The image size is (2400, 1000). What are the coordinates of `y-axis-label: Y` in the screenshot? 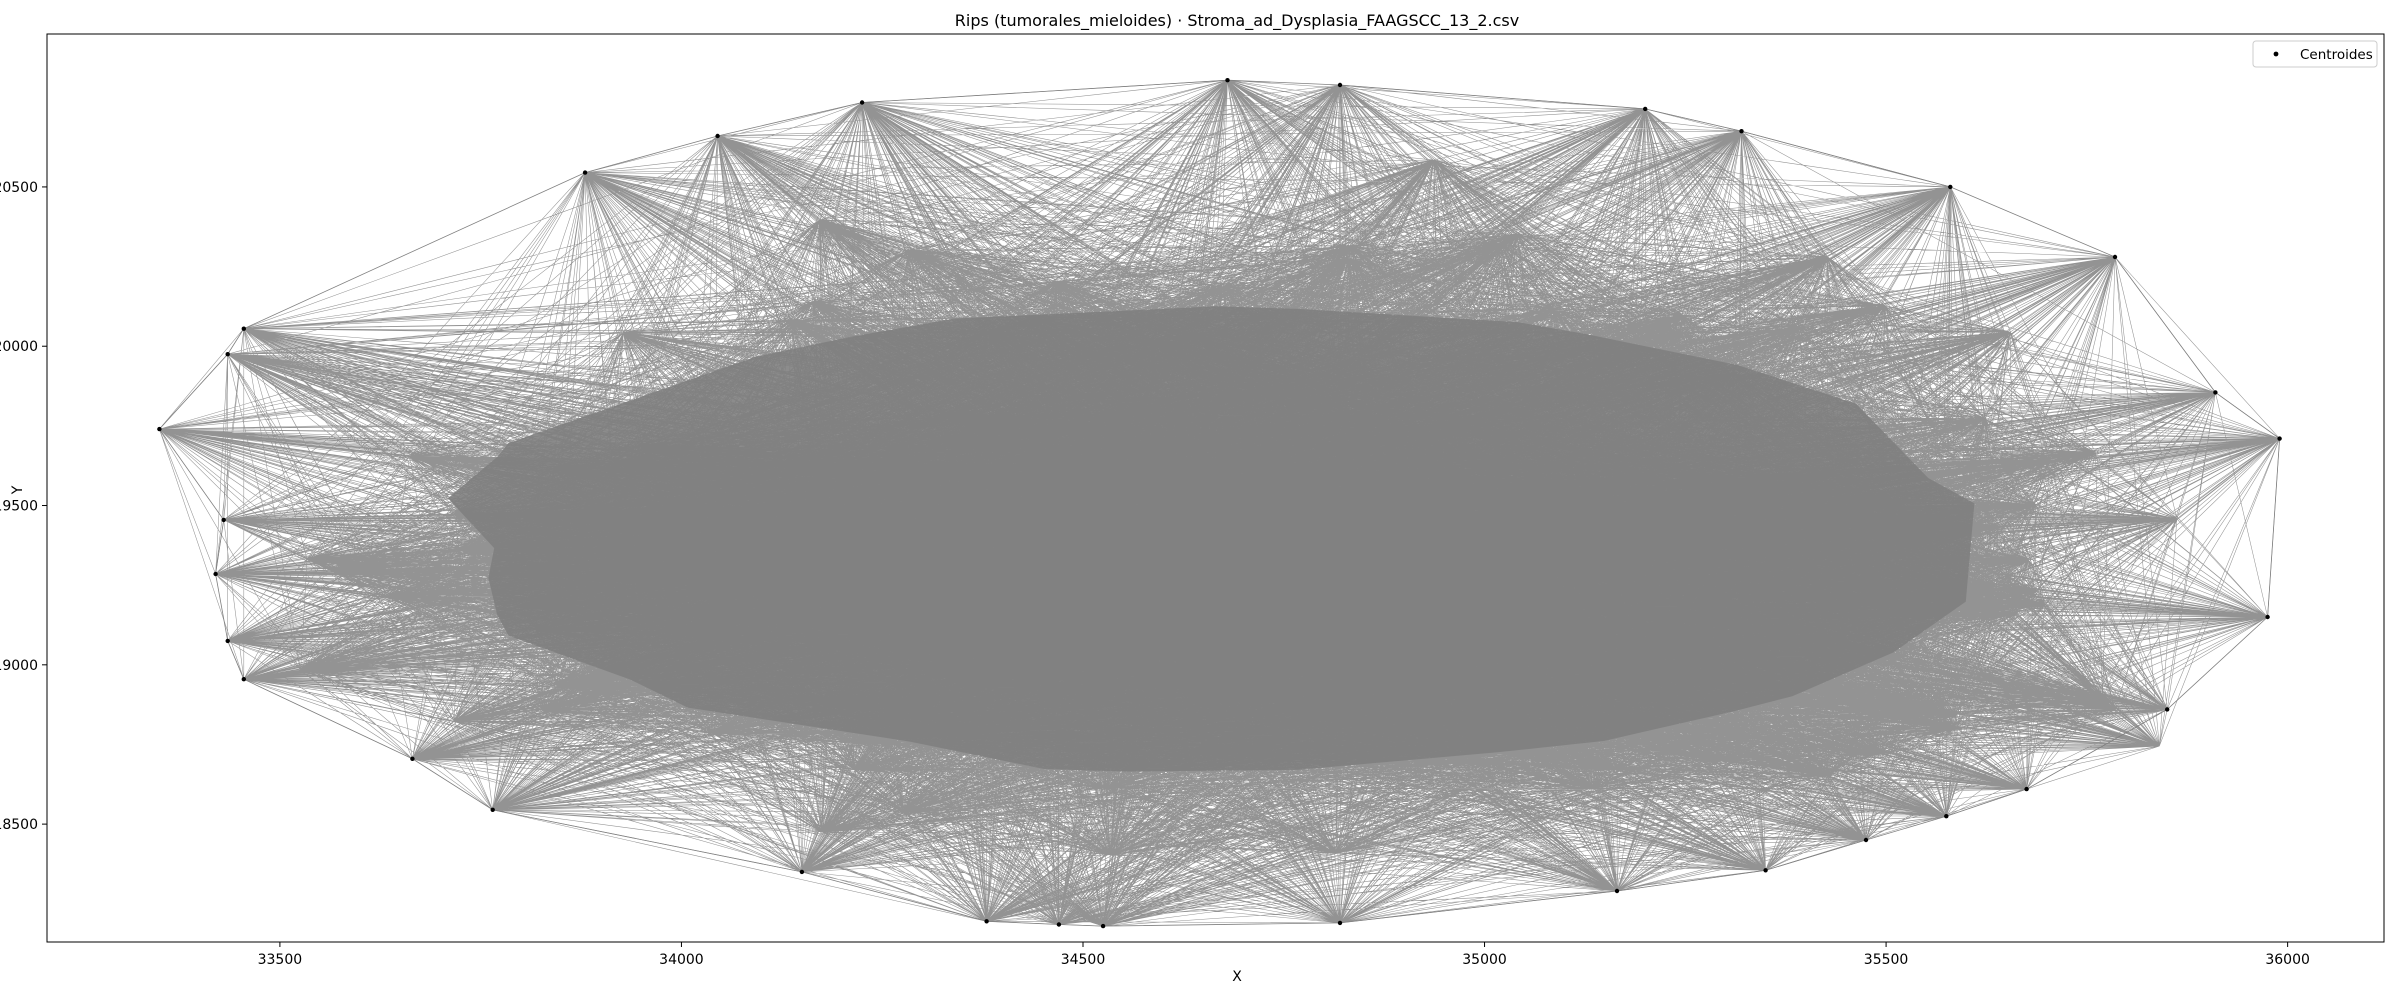 It's located at (18, 490).